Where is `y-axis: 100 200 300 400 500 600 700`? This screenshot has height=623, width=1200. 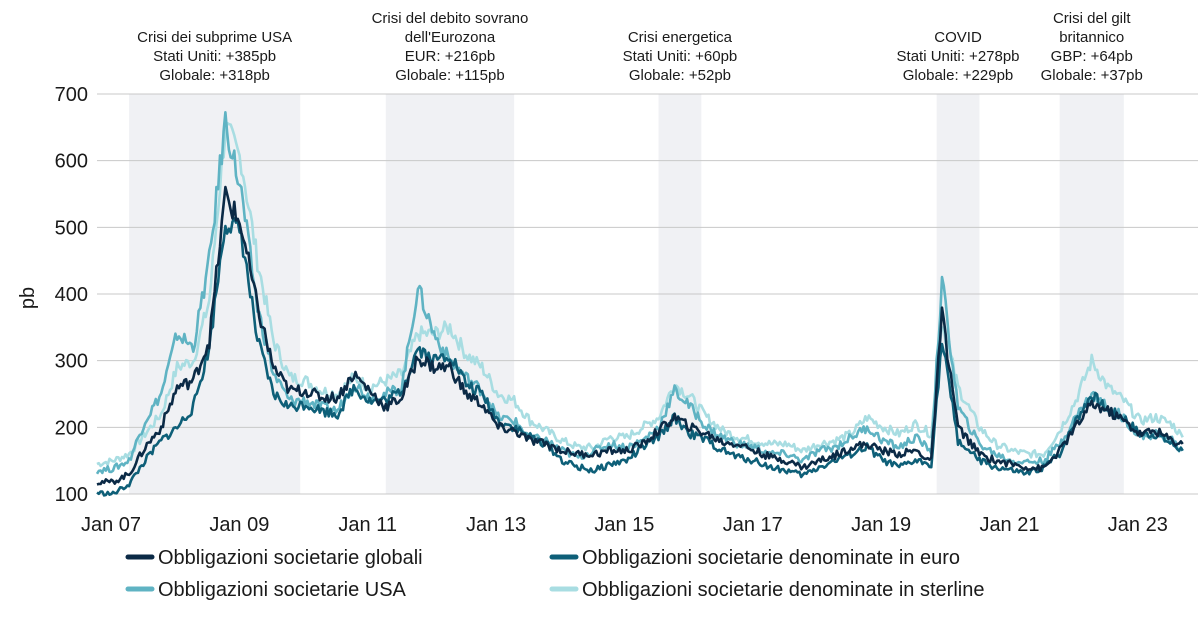 y-axis: 100 200 300 400 500 600 700 is located at coordinates (71, 295).